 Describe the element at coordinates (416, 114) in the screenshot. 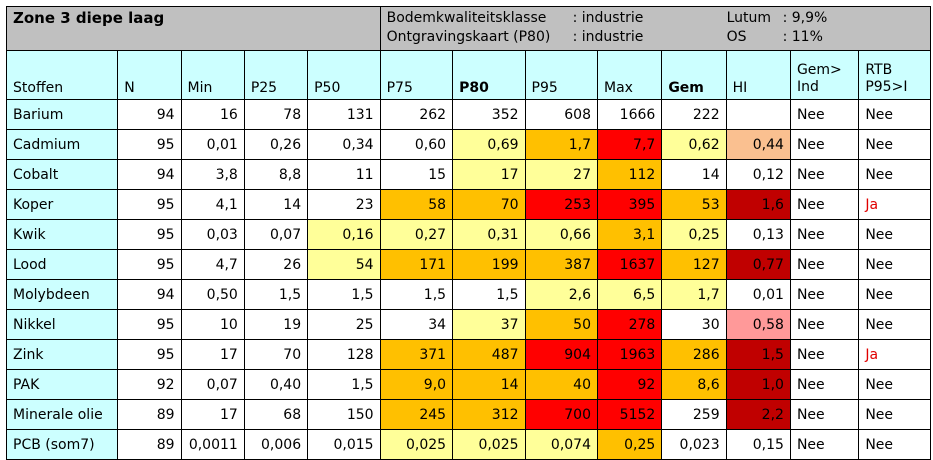

I see `cell-p75: 262` at that location.